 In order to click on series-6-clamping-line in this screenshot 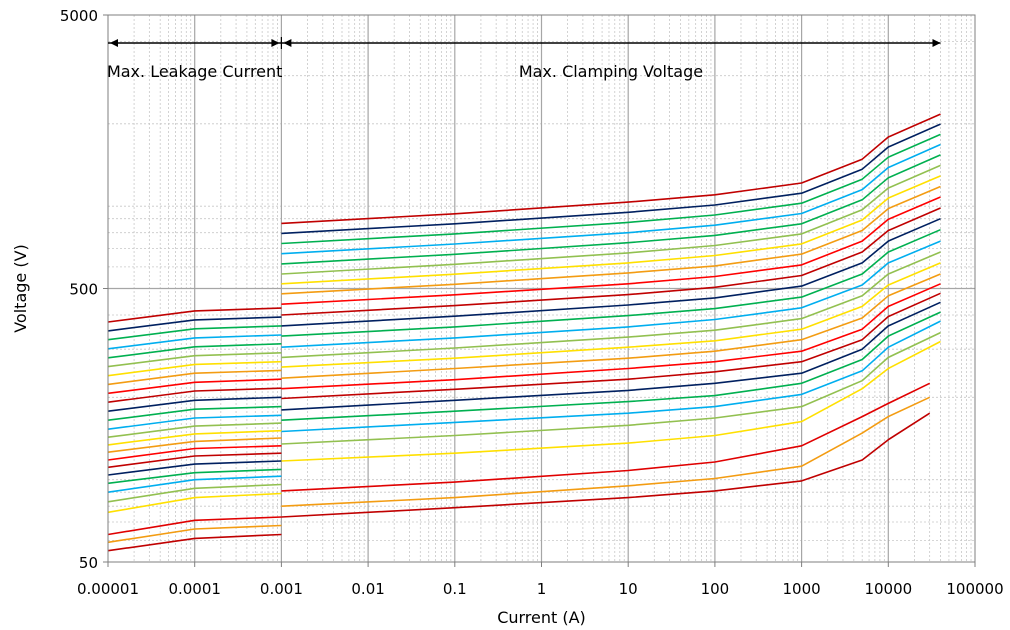, I will do `click(611, 376)`.